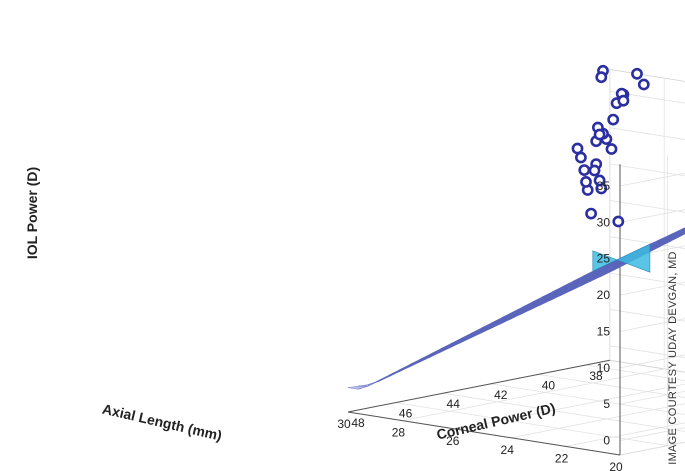 The image size is (685, 471). I want to click on z-tick-label: 25, so click(604, 259).